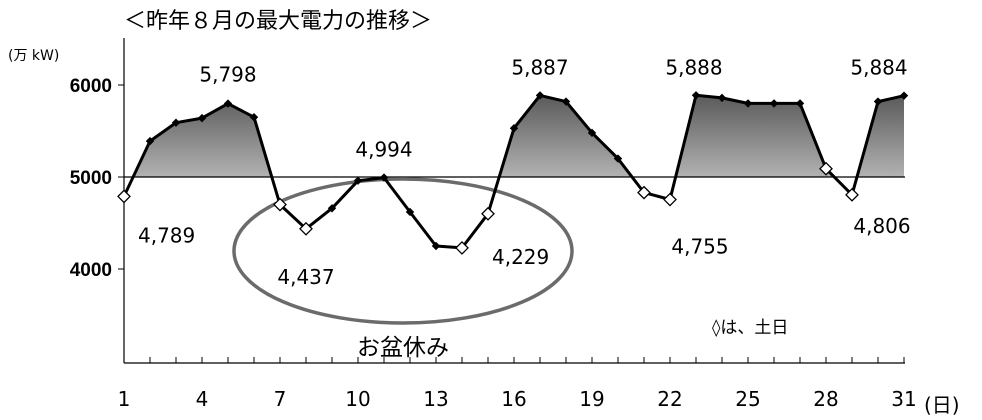 This screenshot has height=420, width=982. Describe the element at coordinates (305, 277) in the screenshot. I see `data-label: 4,437` at that location.